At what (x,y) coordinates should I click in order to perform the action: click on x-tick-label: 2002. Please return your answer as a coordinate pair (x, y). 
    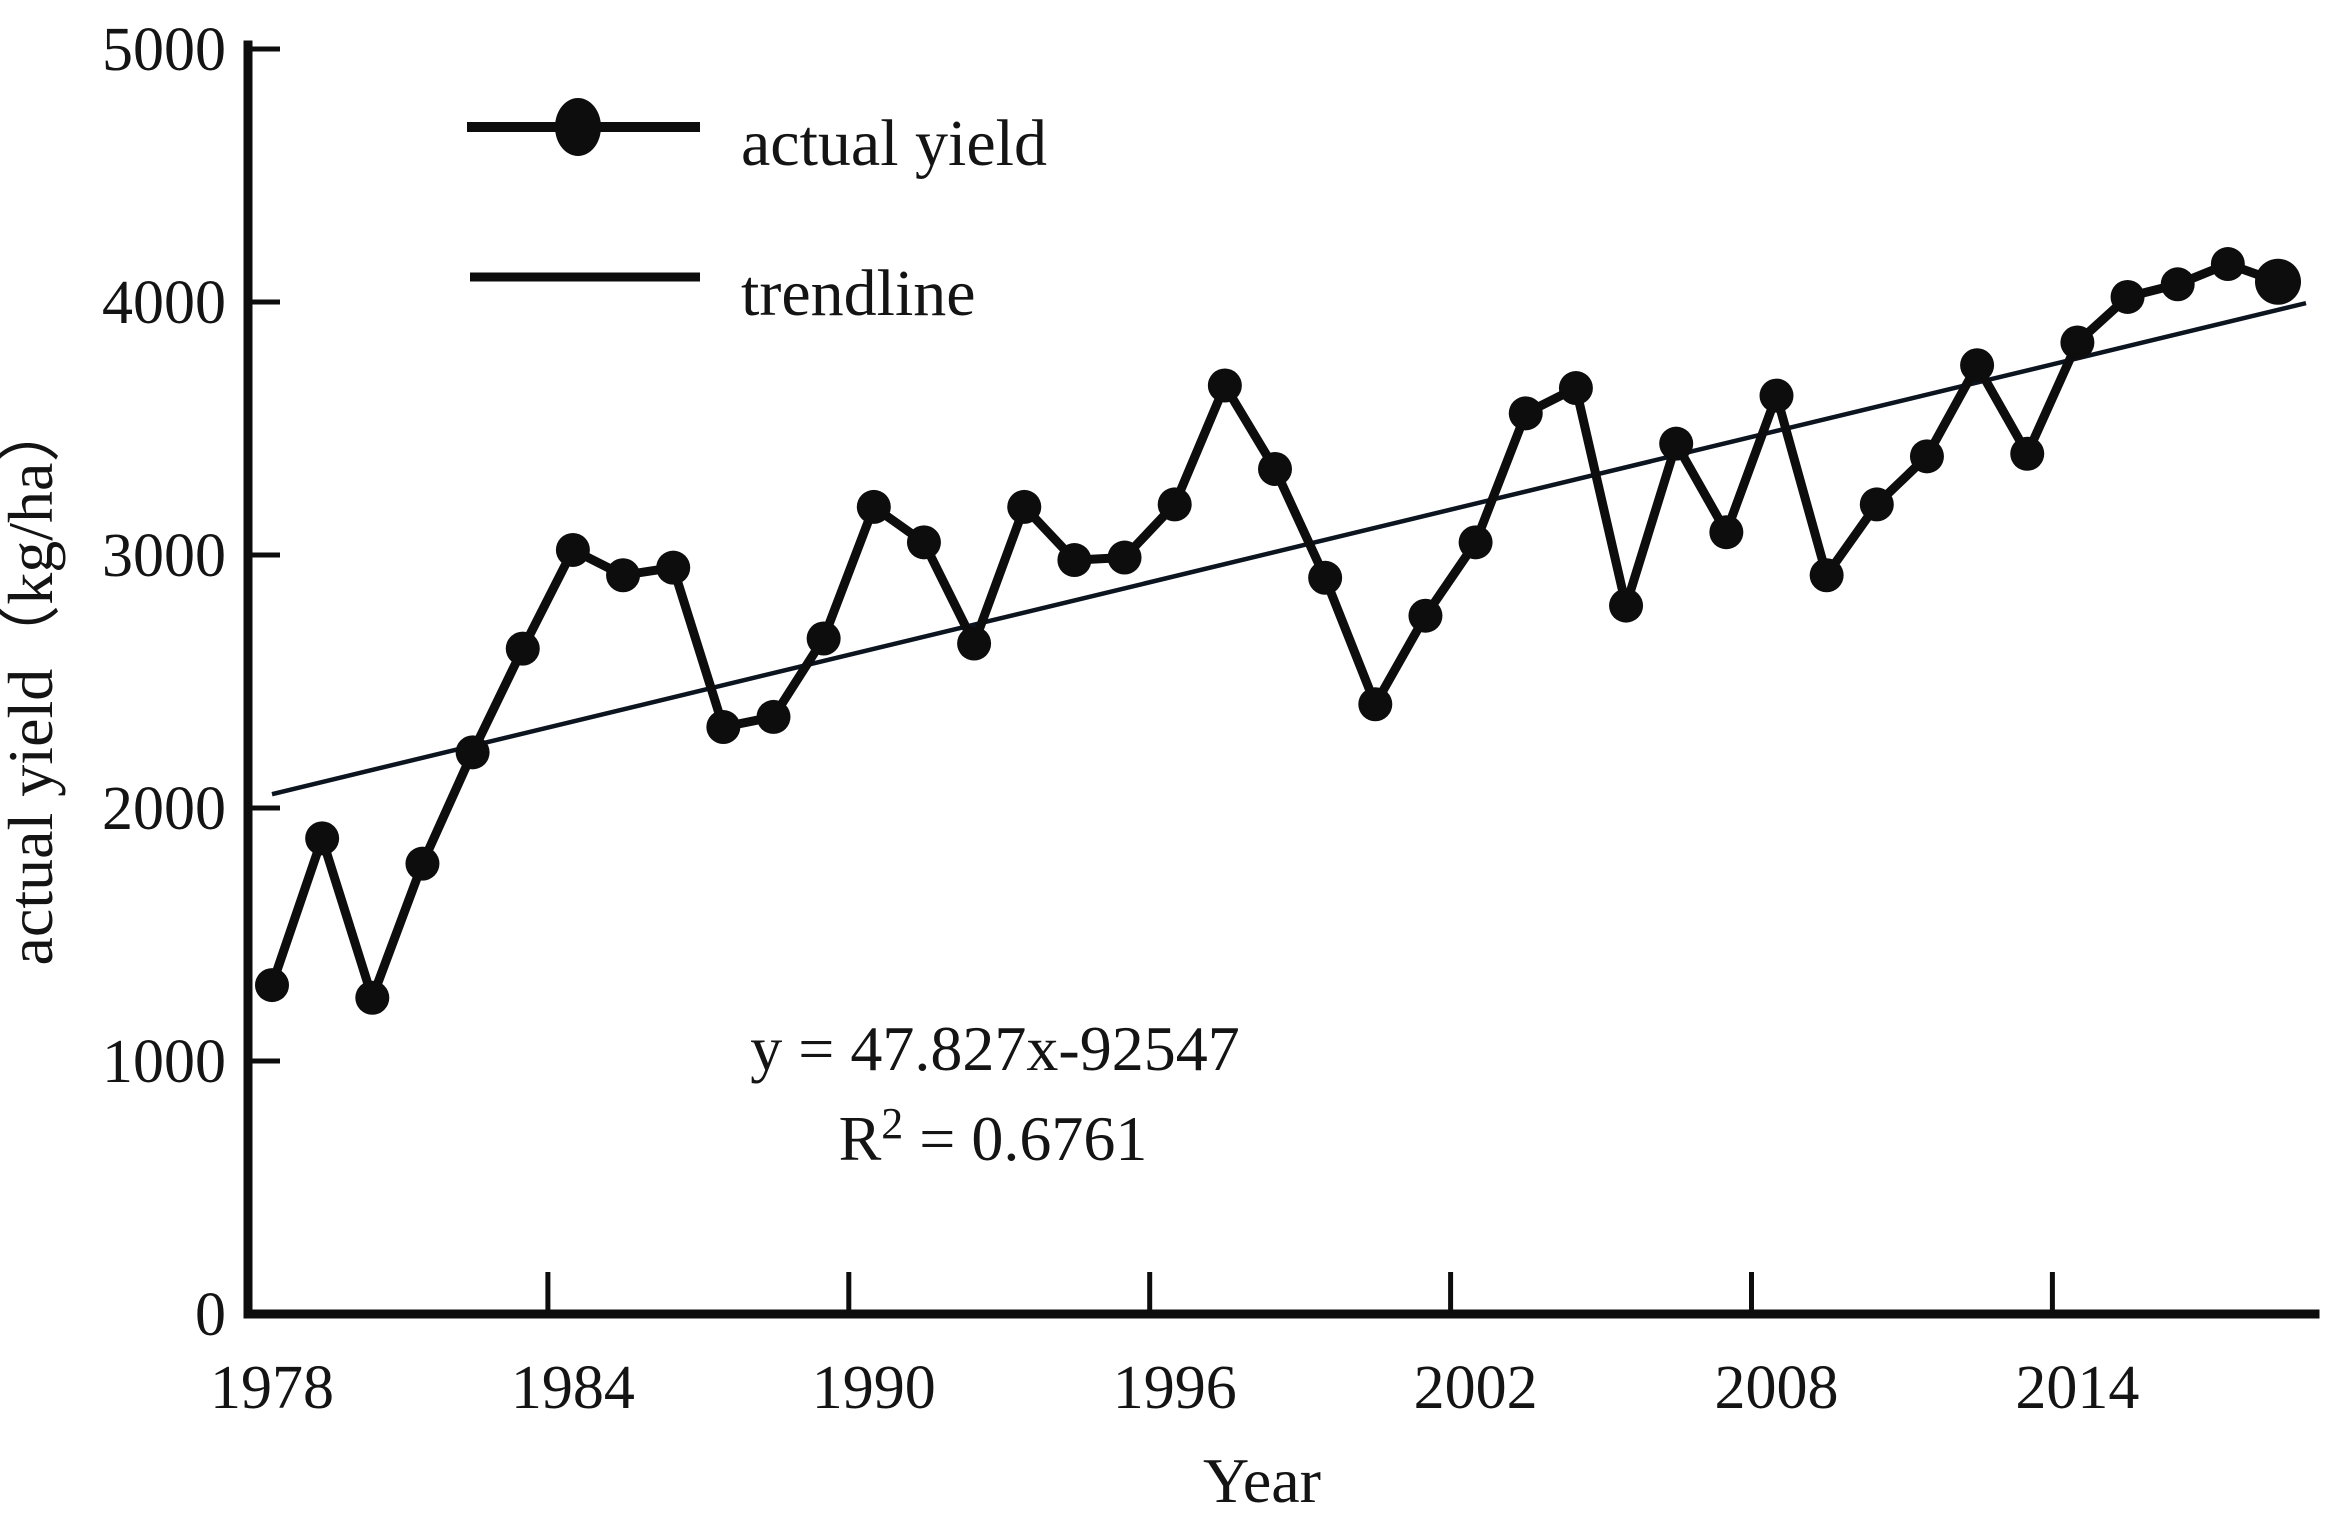
    Looking at the image, I should click on (1476, 1388).